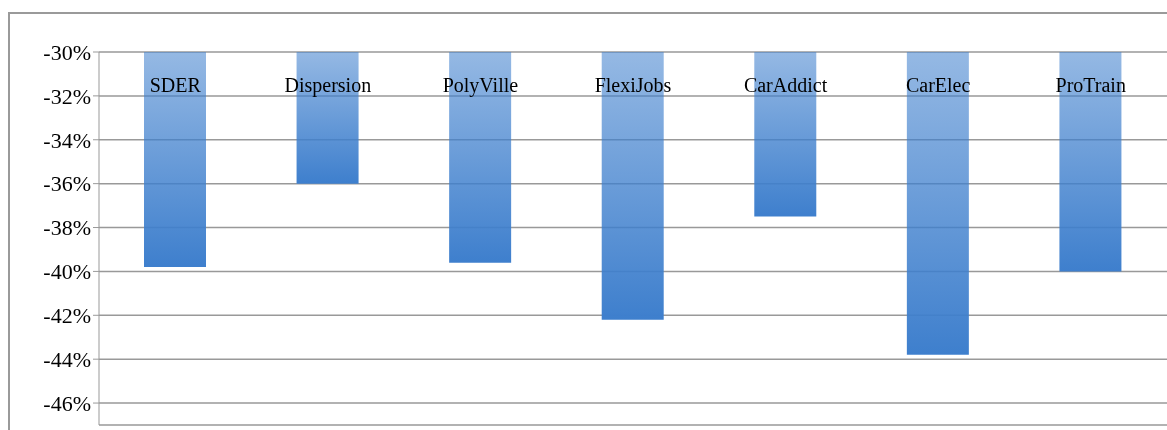  I want to click on y-tick-label: -42%, so click(67, 316).